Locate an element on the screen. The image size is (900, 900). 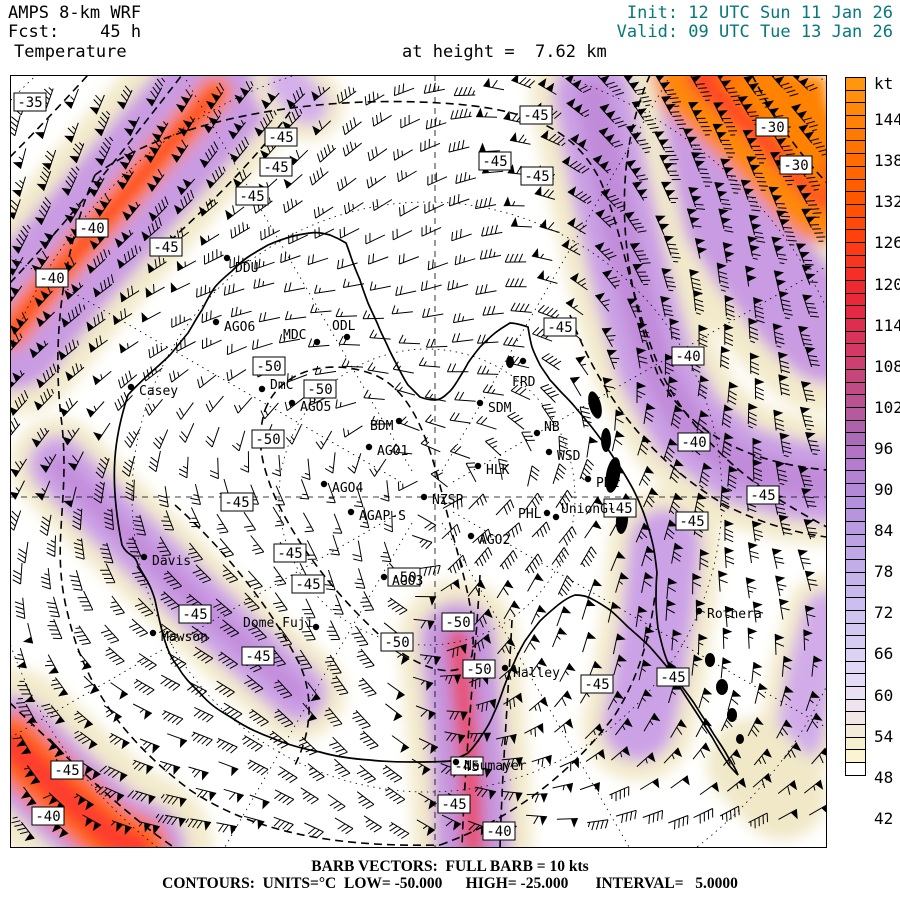
colorbar-tick-label: 54 is located at coordinates (884, 736).